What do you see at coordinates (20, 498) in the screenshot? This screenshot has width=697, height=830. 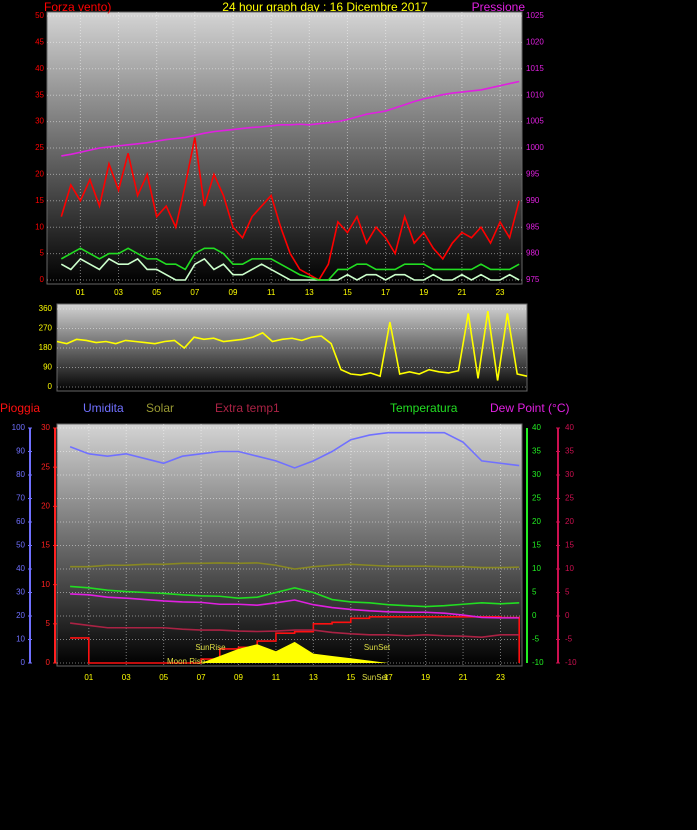 I see `y-tick-label: 70` at bounding box center [20, 498].